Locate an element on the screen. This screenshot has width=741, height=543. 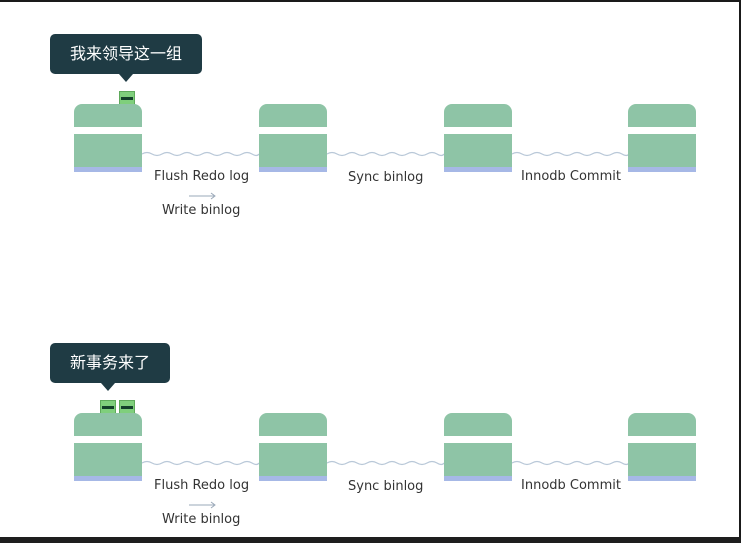
leader-speech-bubble: 我来领导这一组 is located at coordinates (126, 54).